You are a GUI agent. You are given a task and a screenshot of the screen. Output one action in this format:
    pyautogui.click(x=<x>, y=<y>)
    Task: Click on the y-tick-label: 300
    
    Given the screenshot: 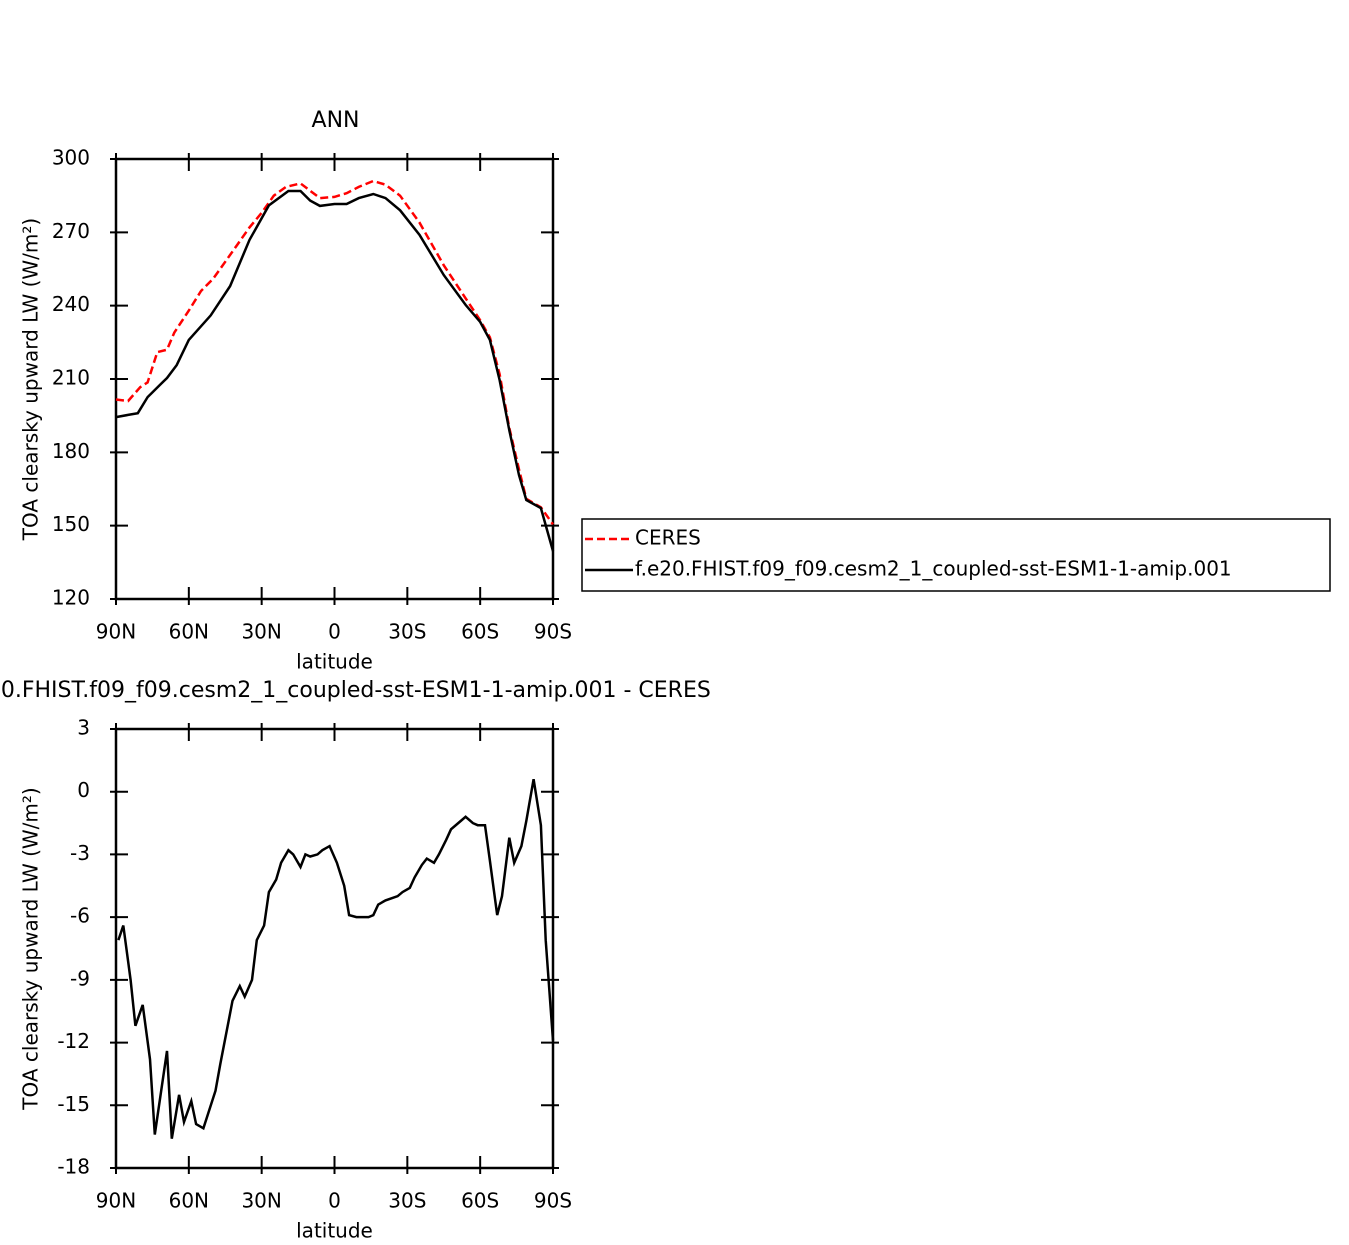 What is the action you would take?
    pyautogui.click(x=71, y=158)
    